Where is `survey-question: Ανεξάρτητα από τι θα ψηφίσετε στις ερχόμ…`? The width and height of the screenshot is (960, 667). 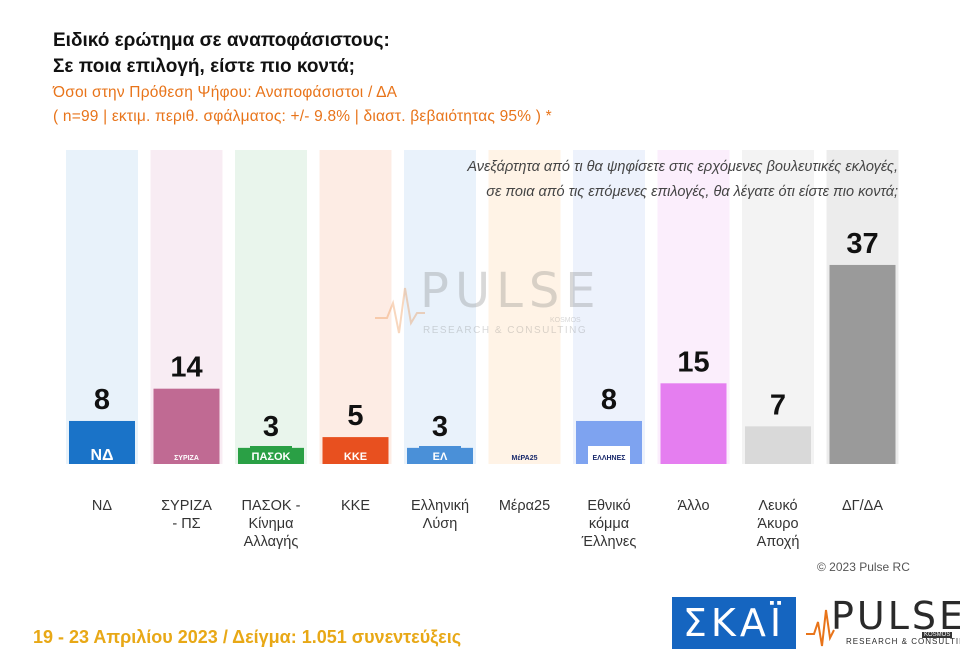 survey-question: Ανεξάρτητα από τι θα ψηφίσετε στις ερχόμ… is located at coordinates (682, 180).